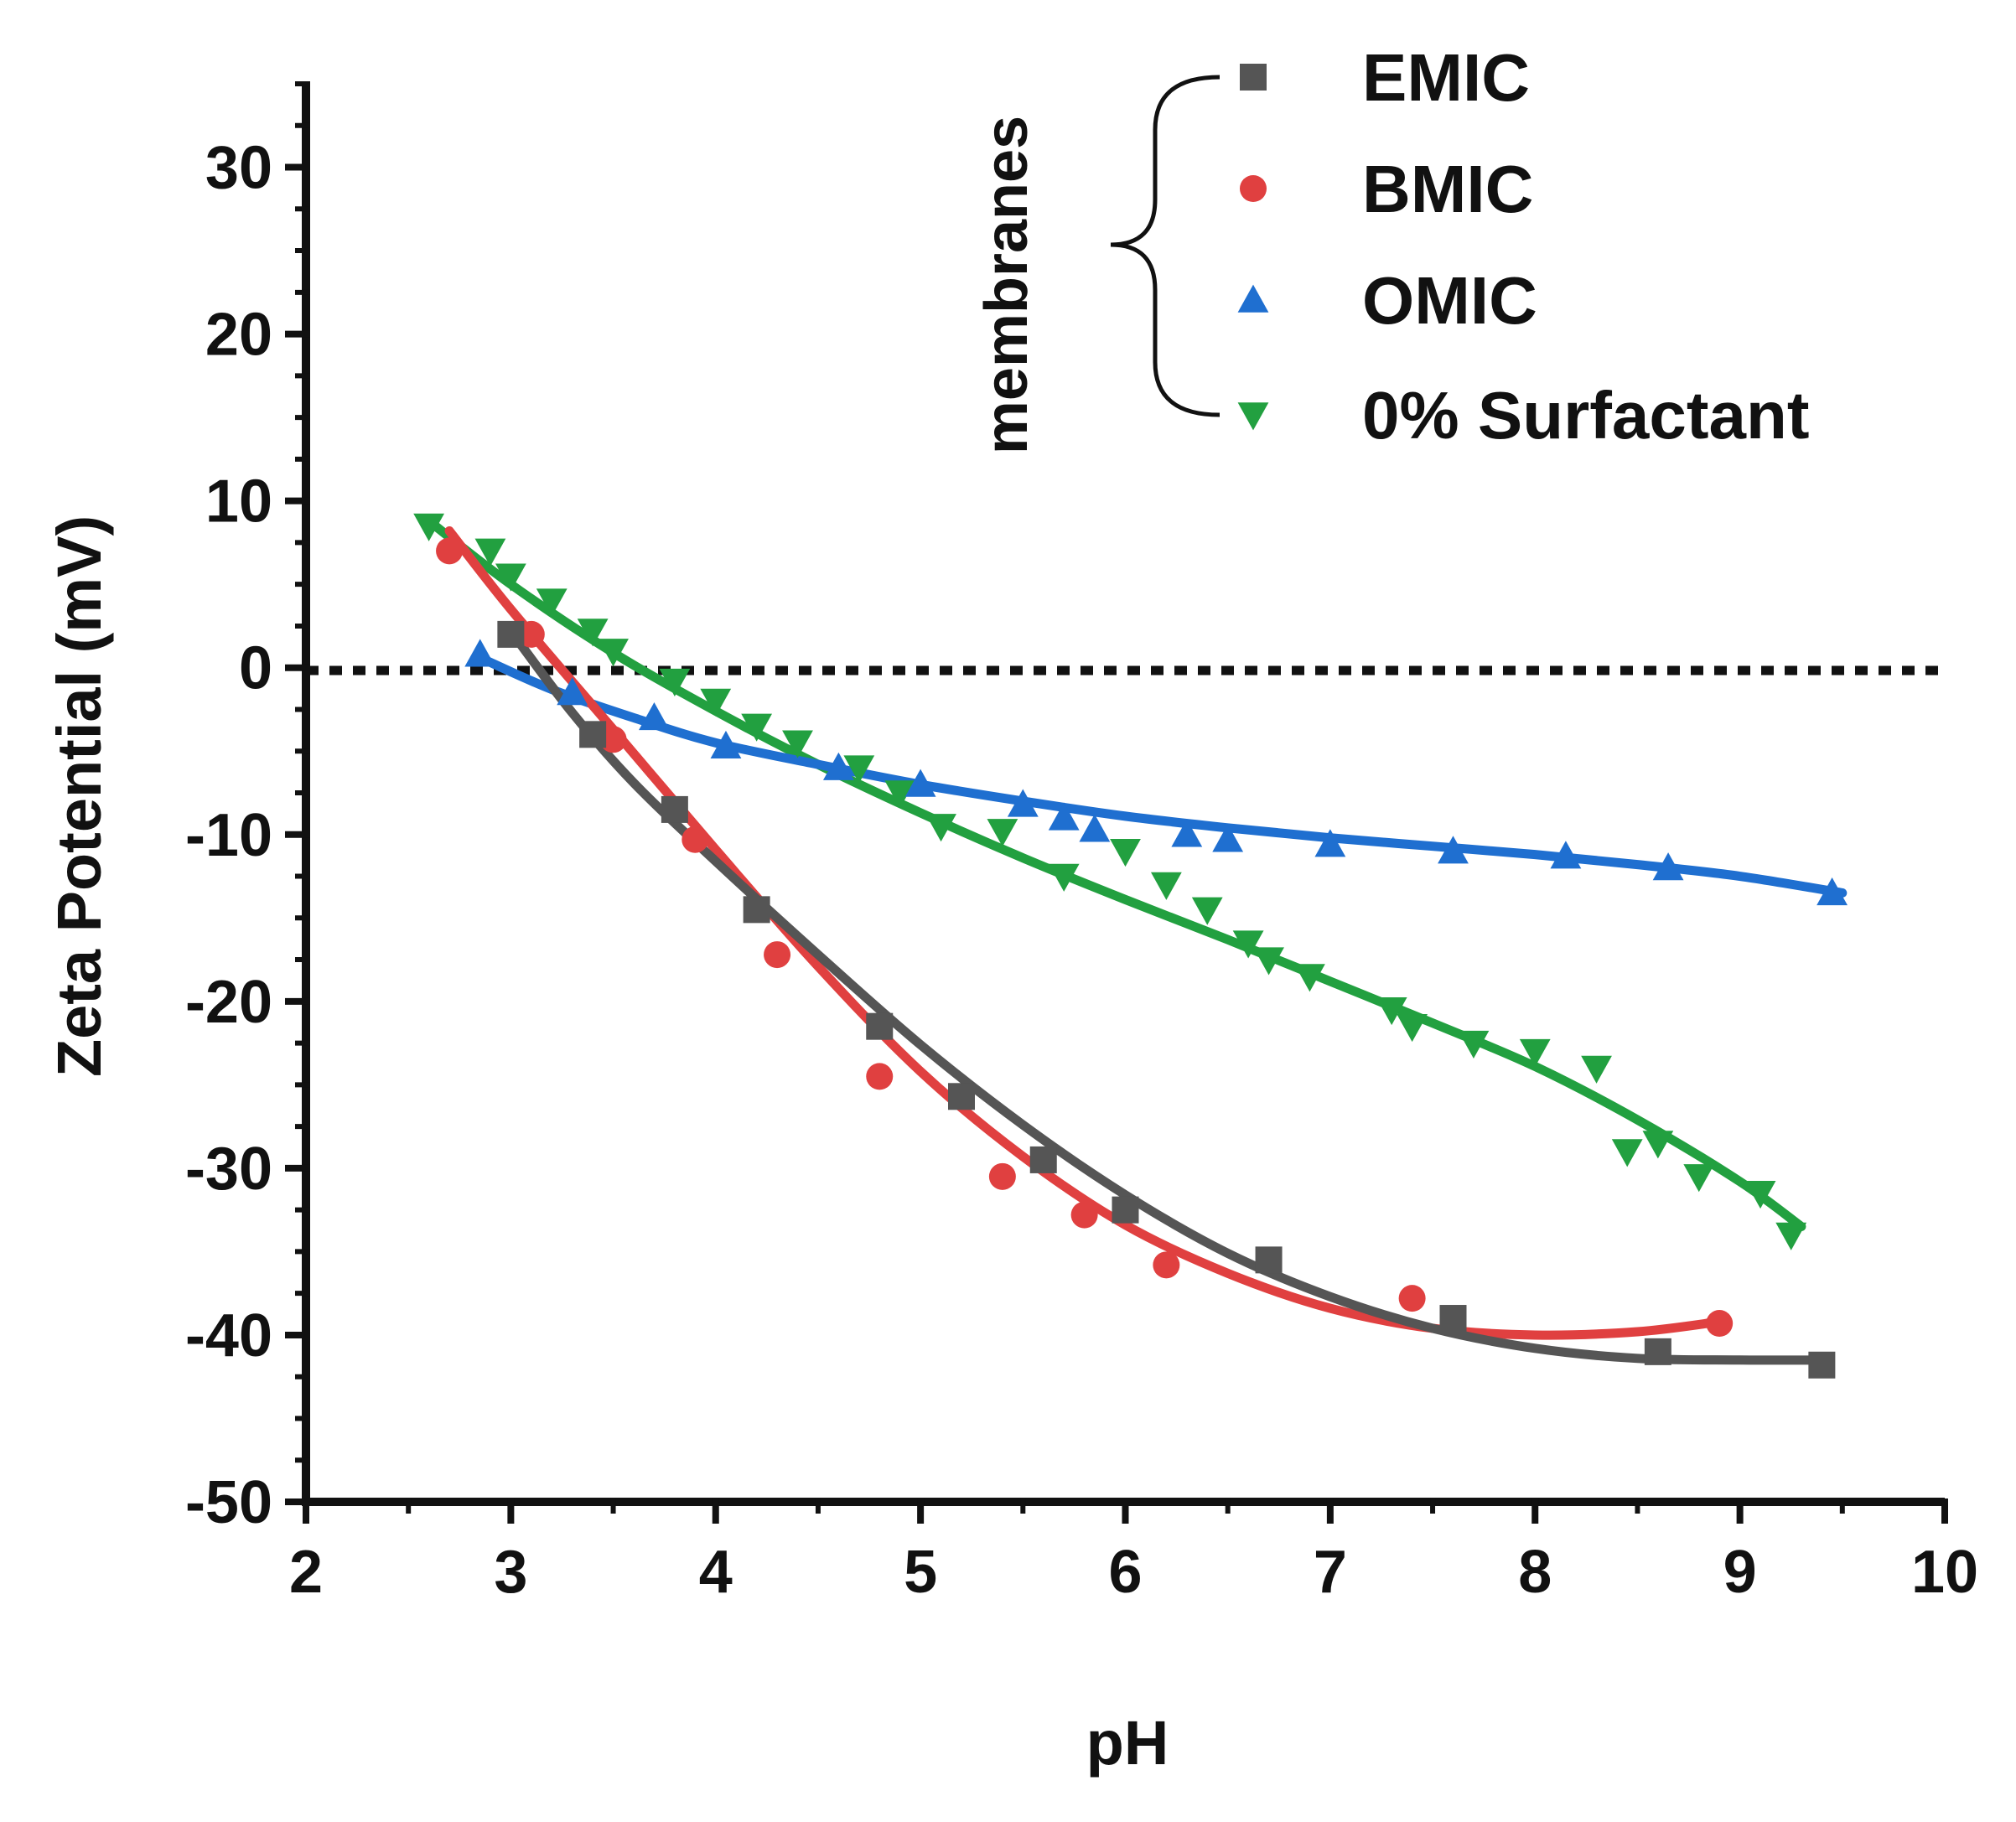 Image resolution: width=2016 pixels, height=1822 pixels. What do you see at coordinates (229, 1502) in the screenshot?
I see `y-tick-label: -50` at bounding box center [229, 1502].